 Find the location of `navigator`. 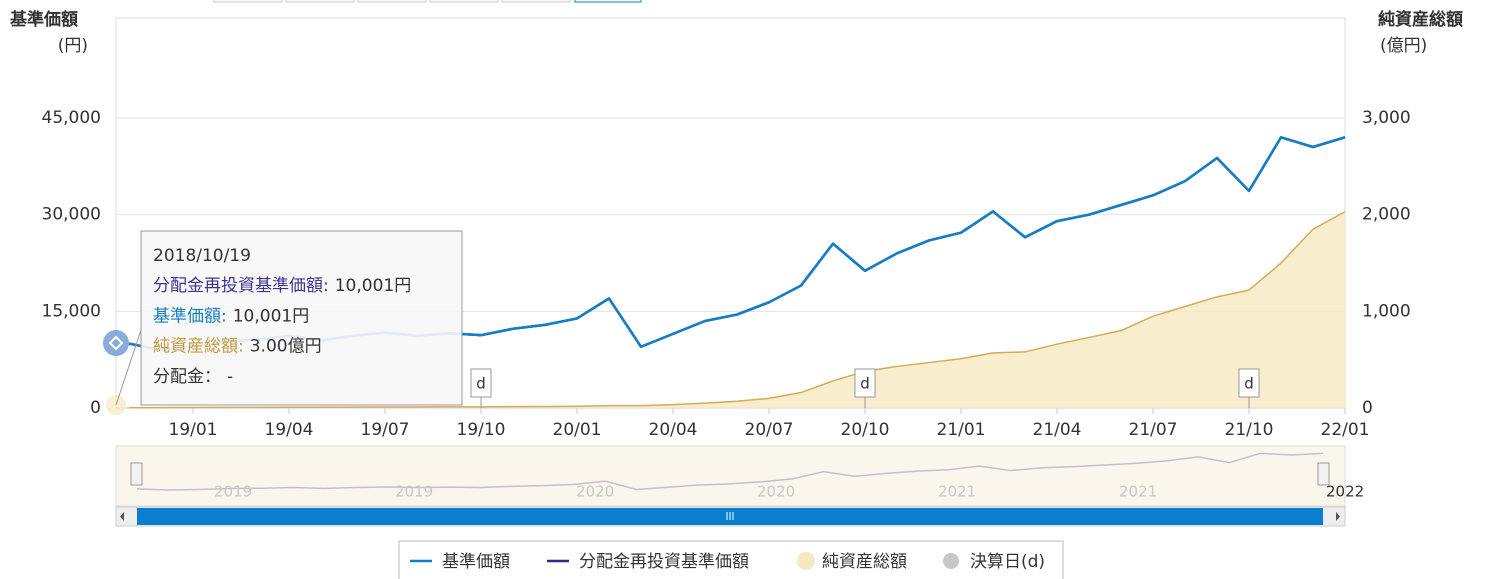

navigator is located at coordinates (730, 476).